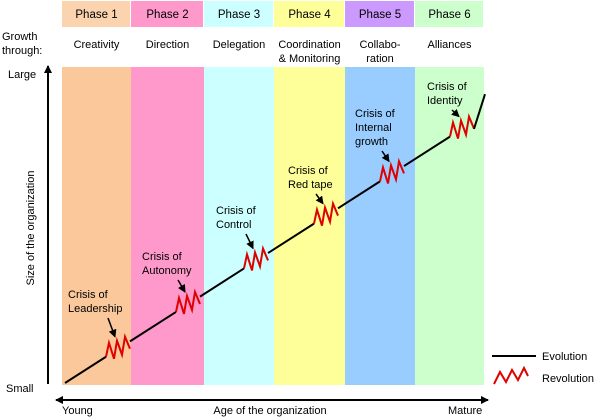 This screenshot has height=420, width=602. I want to click on growth-line: Delegation, so click(239, 45).